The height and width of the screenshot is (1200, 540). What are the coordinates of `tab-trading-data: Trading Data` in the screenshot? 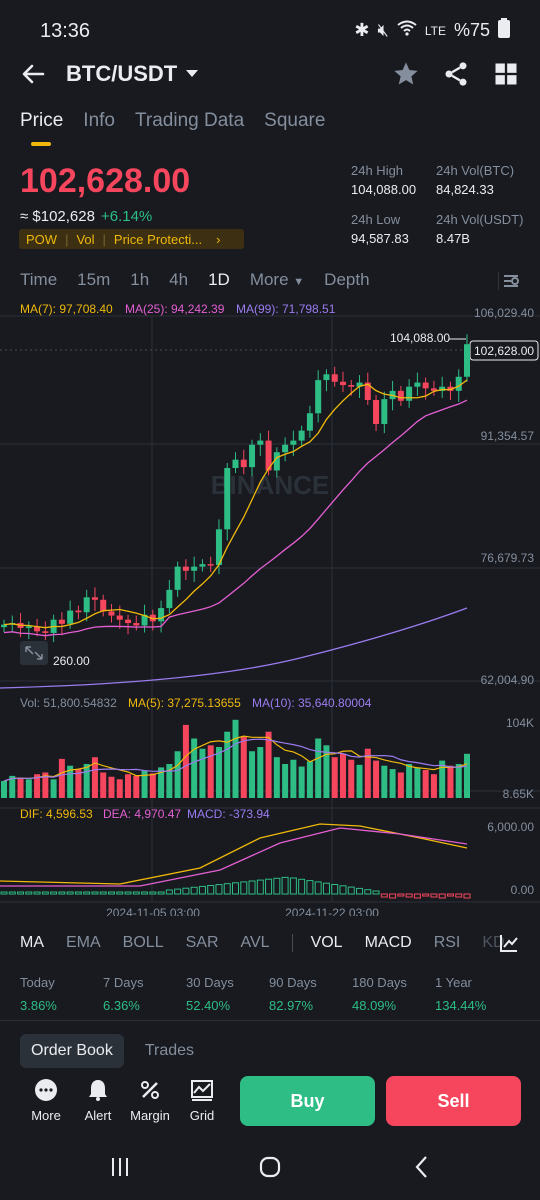 It's located at (190, 120).